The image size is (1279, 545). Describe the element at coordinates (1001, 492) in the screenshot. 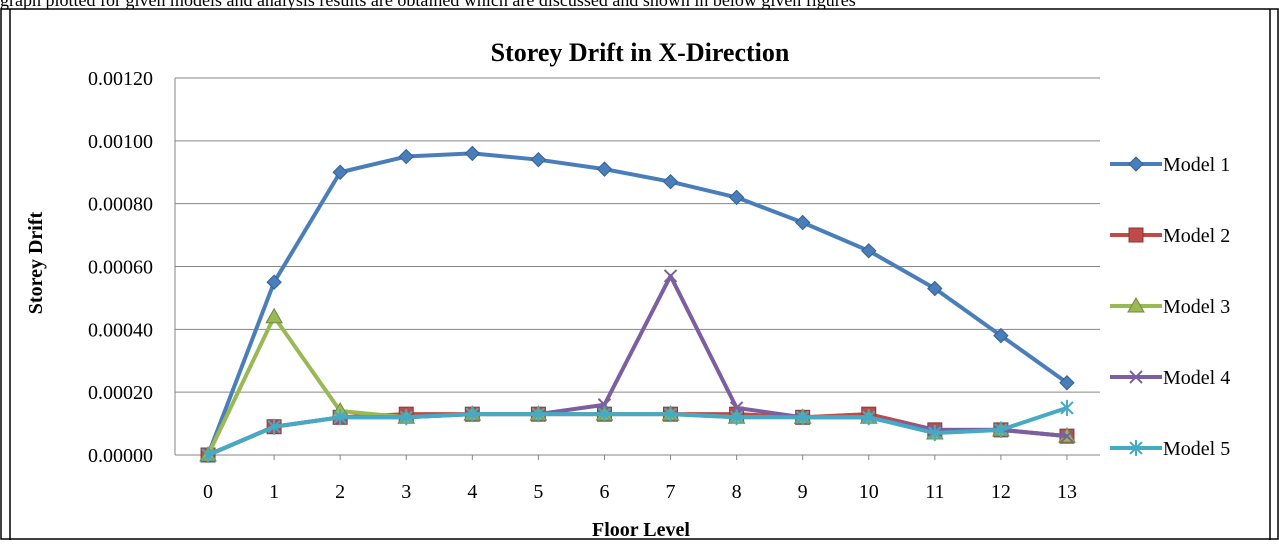

I see `x-tick-label-12: 12` at that location.